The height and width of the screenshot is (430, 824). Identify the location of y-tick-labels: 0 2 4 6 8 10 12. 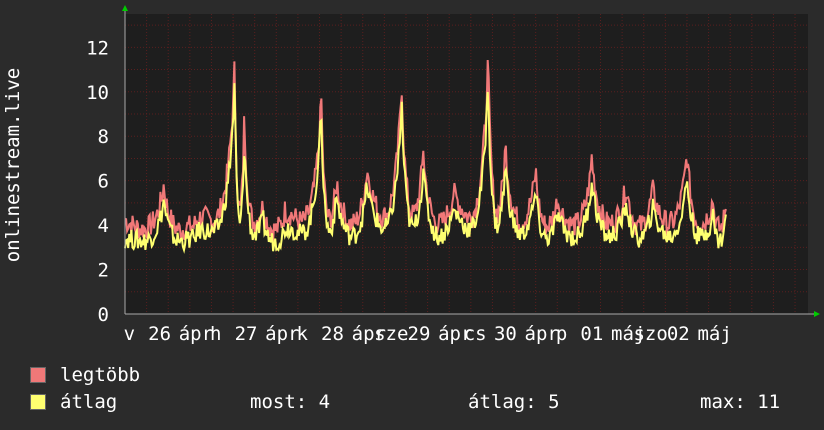
(97, 181).